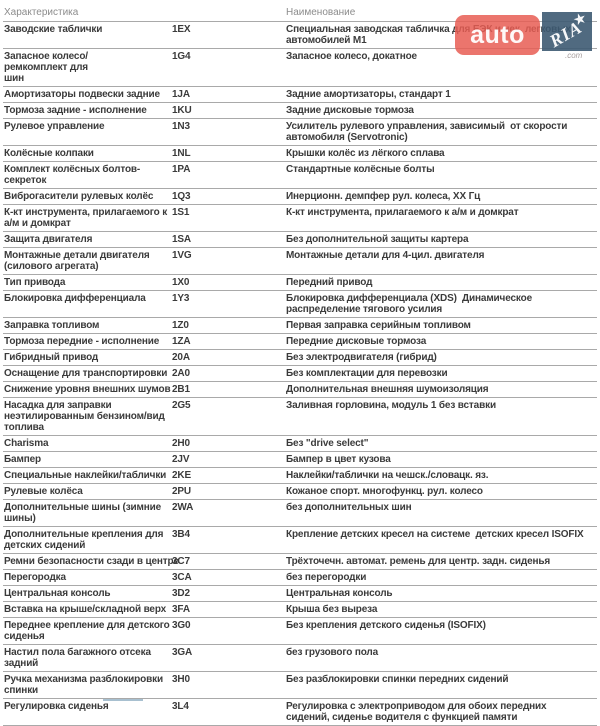  I want to click on name-cell: Первая заправка серийным топливом, so click(441, 325).